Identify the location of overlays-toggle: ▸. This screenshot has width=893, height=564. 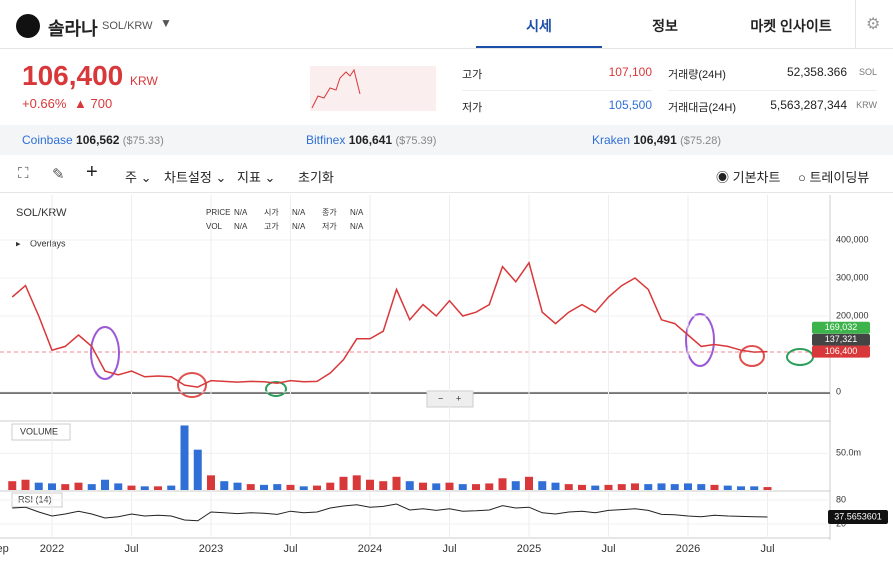
(18, 243).